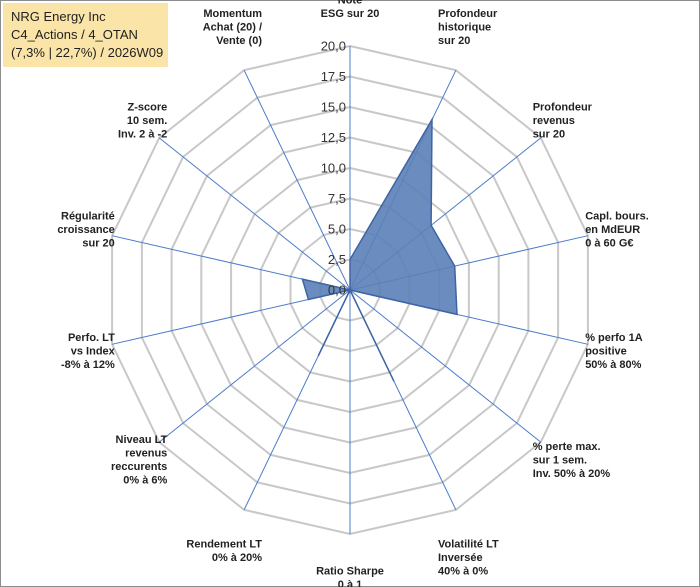 This screenshot has width=700, height=587. I want to click on axis-label: Capl. bours., so click(617, 217).